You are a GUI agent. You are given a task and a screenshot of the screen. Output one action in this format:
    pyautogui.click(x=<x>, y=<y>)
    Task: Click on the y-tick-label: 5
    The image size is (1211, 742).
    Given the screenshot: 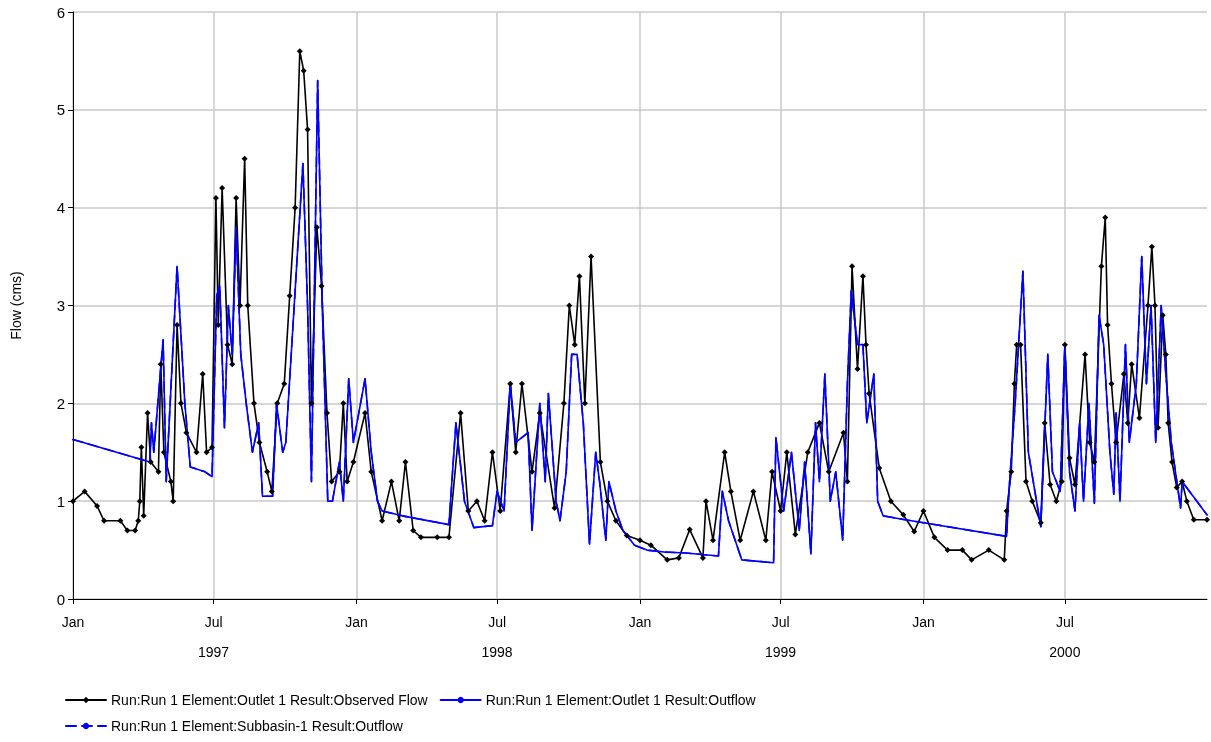 What is the action you would take?
    pyautogui.click(x=60, y=110)
    